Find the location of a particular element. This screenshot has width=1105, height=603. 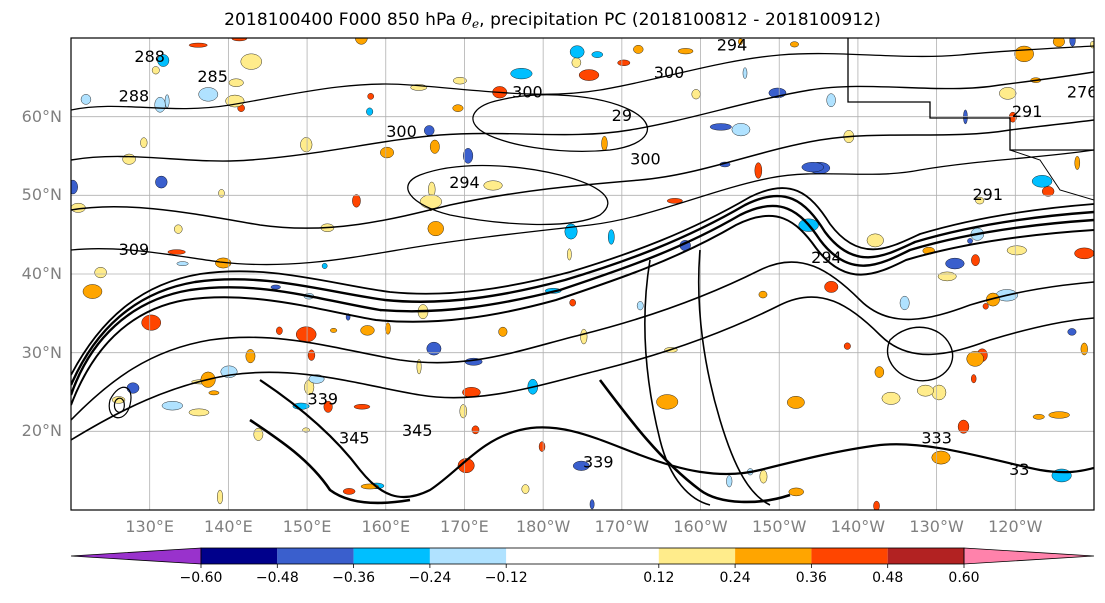

lon-tick-label: 130°E is located at coordinates (150, 526).